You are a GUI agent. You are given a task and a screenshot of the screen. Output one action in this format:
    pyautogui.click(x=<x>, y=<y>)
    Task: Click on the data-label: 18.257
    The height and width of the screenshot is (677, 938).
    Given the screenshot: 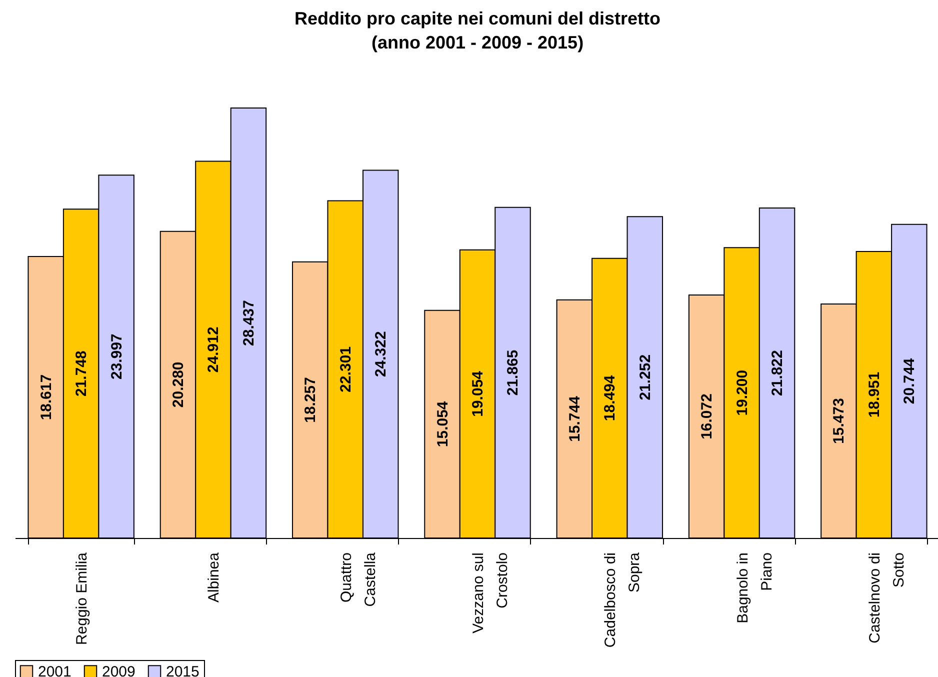 What is the action you would take?
    pyautogui.click(x=311, y=400)
    